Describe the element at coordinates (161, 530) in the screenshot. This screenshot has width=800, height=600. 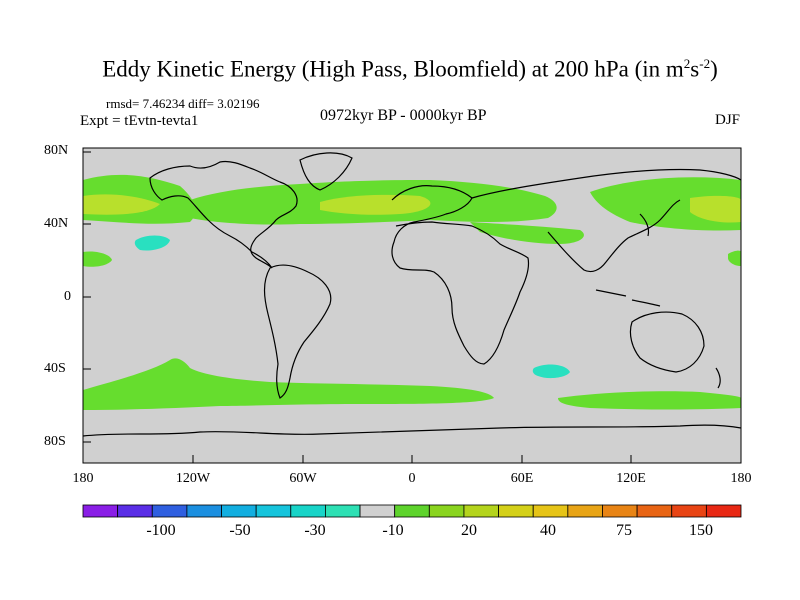
I see `colorbar-label: -100` at that location.